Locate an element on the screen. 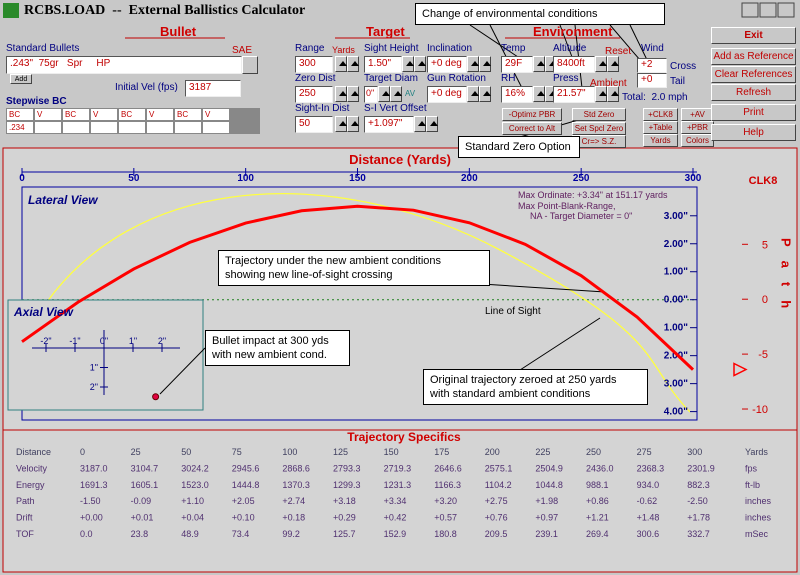 The height and width of the screenshot is (575, 800). minimize is located at coordinates (750, 10).